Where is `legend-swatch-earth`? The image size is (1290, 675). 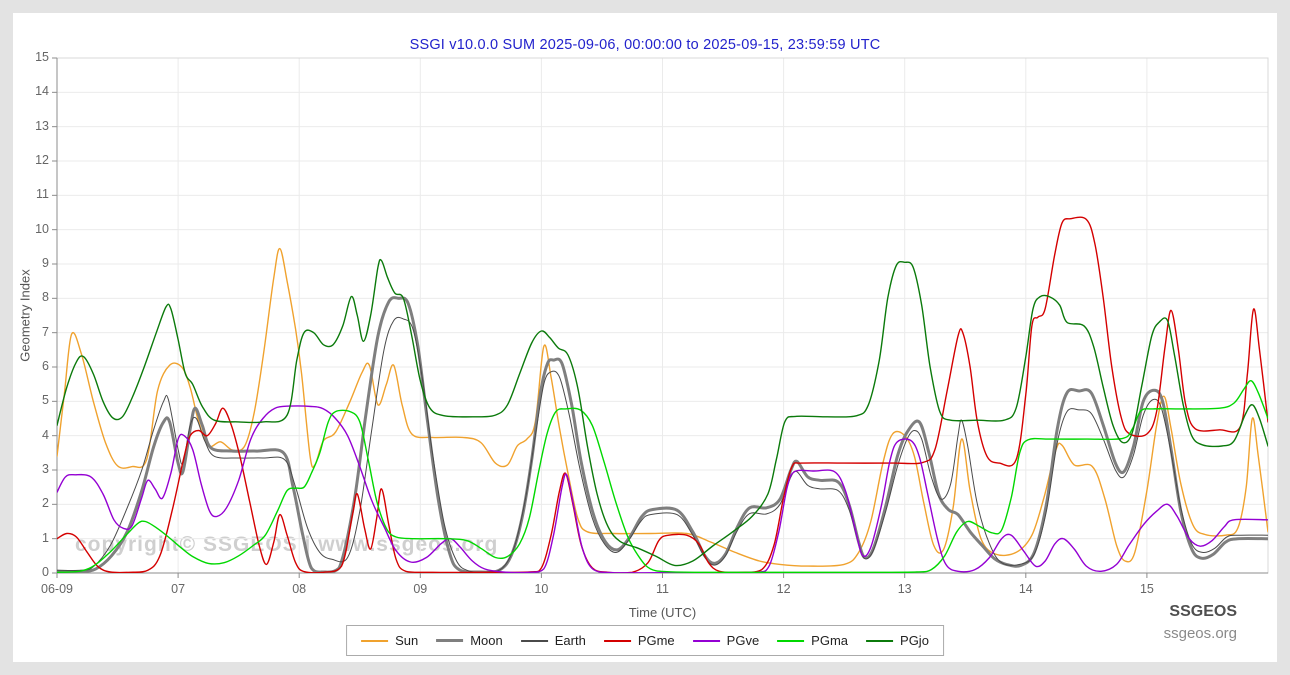 legend-swatch-earth is located at coordinates (534, 640).